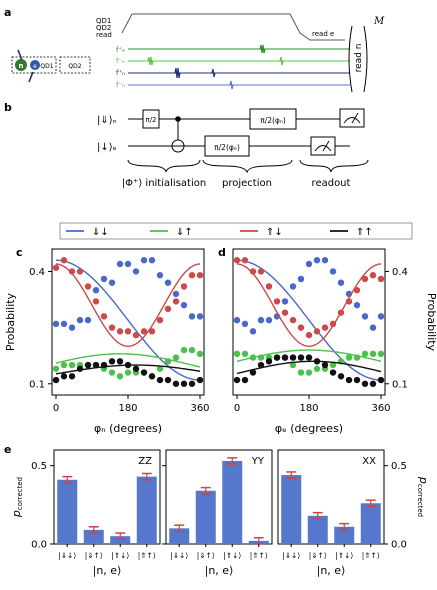 The width and height of the screenshot is (437, 590). I want to click on frequency-lines: f⁺ₑ f⁻ₑ f⁺ₙ f⁻ₙ, so click(233, 67).